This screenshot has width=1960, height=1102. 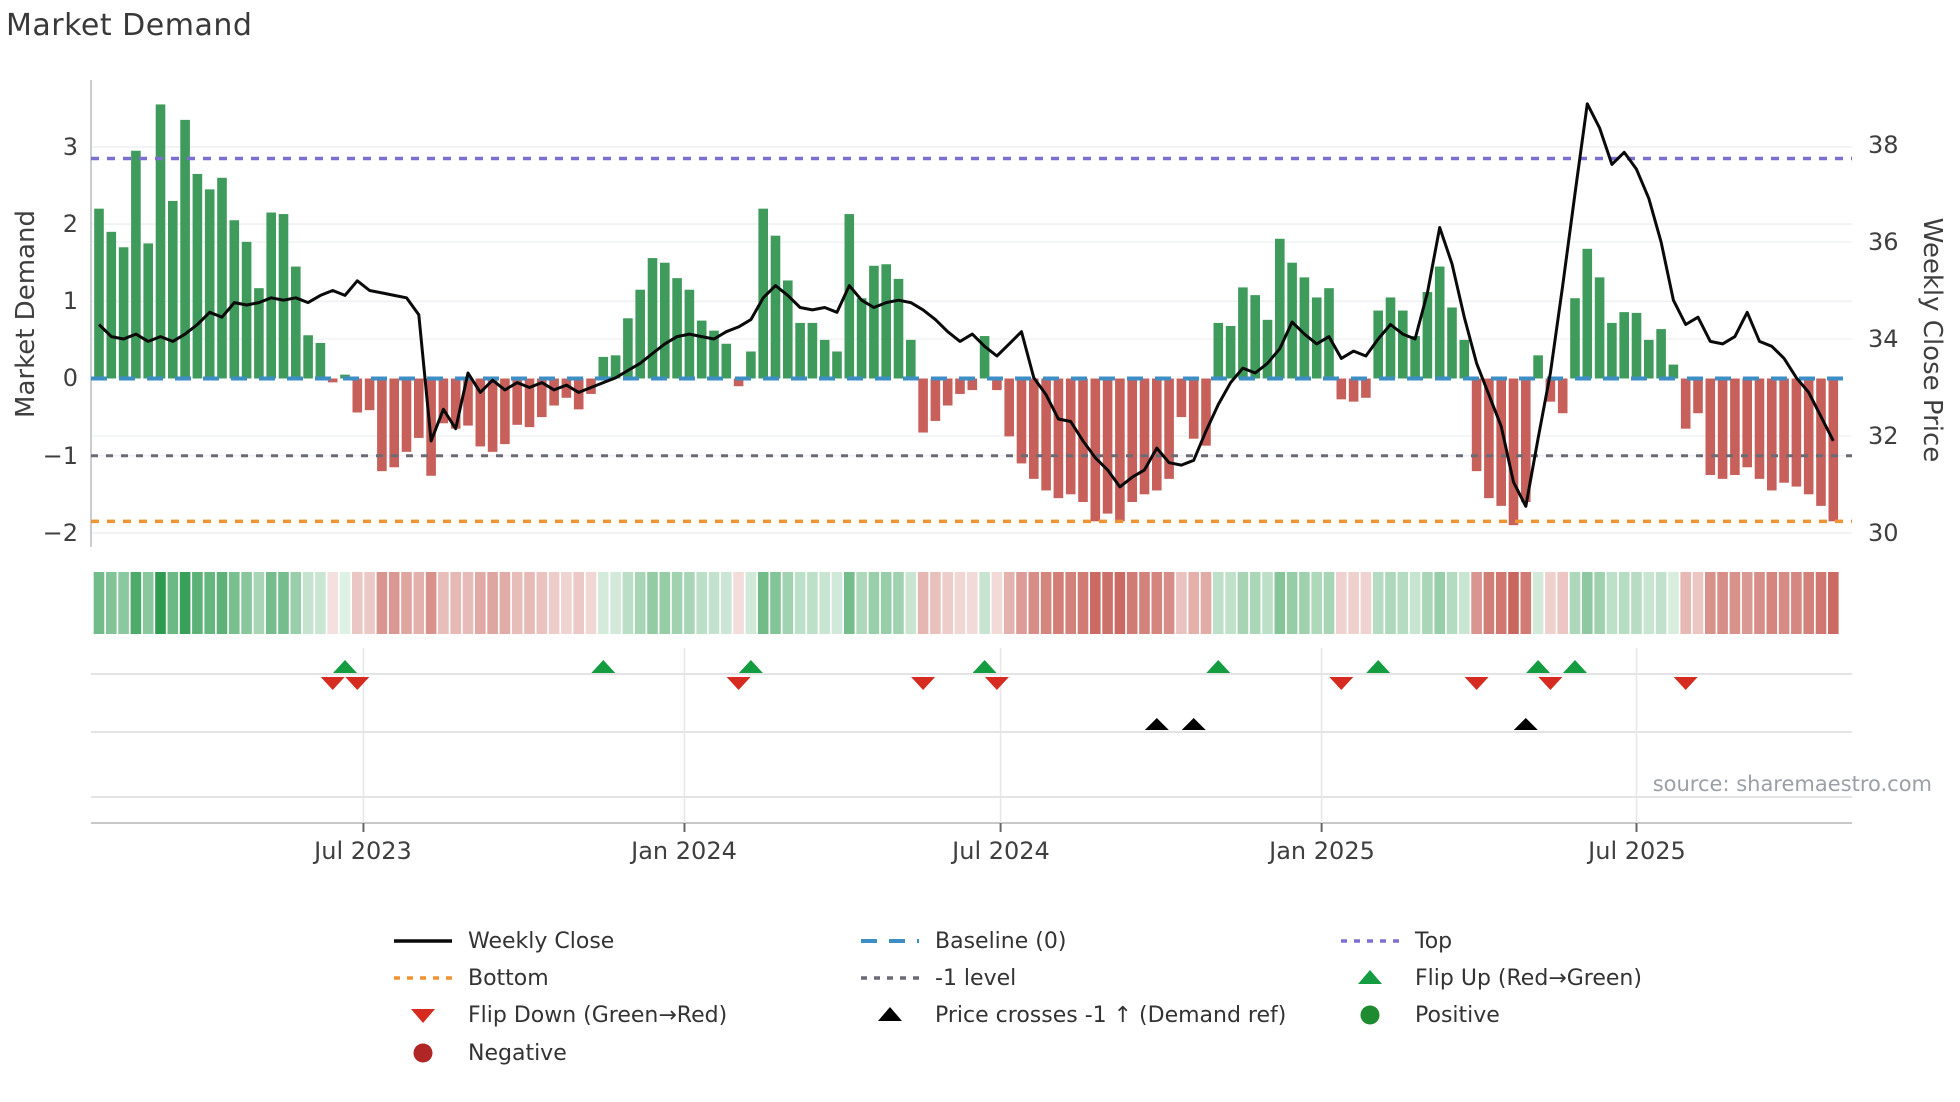 What do you see at coordinates (423, 1053) in the screenshot?
I see `negative-dot-icon` at bounding box center [423, 1053].